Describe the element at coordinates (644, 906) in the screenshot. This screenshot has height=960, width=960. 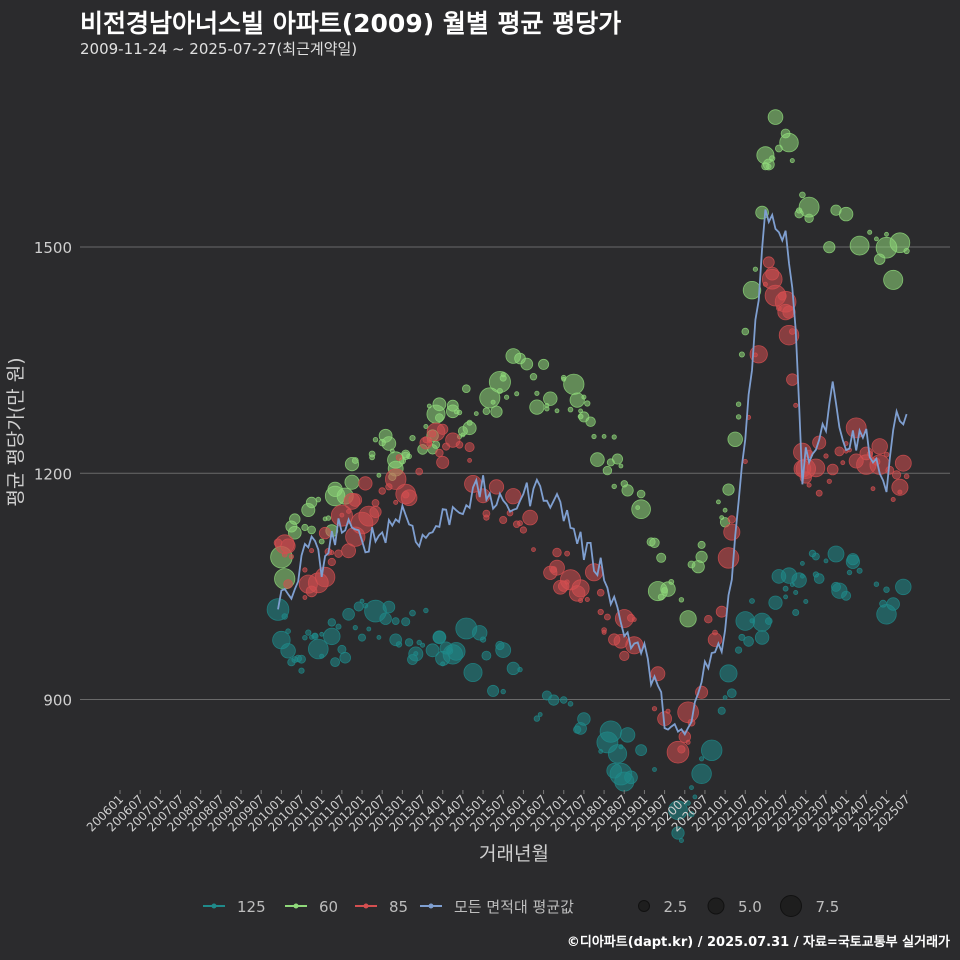
I see `size-legend-bubble` at that location.